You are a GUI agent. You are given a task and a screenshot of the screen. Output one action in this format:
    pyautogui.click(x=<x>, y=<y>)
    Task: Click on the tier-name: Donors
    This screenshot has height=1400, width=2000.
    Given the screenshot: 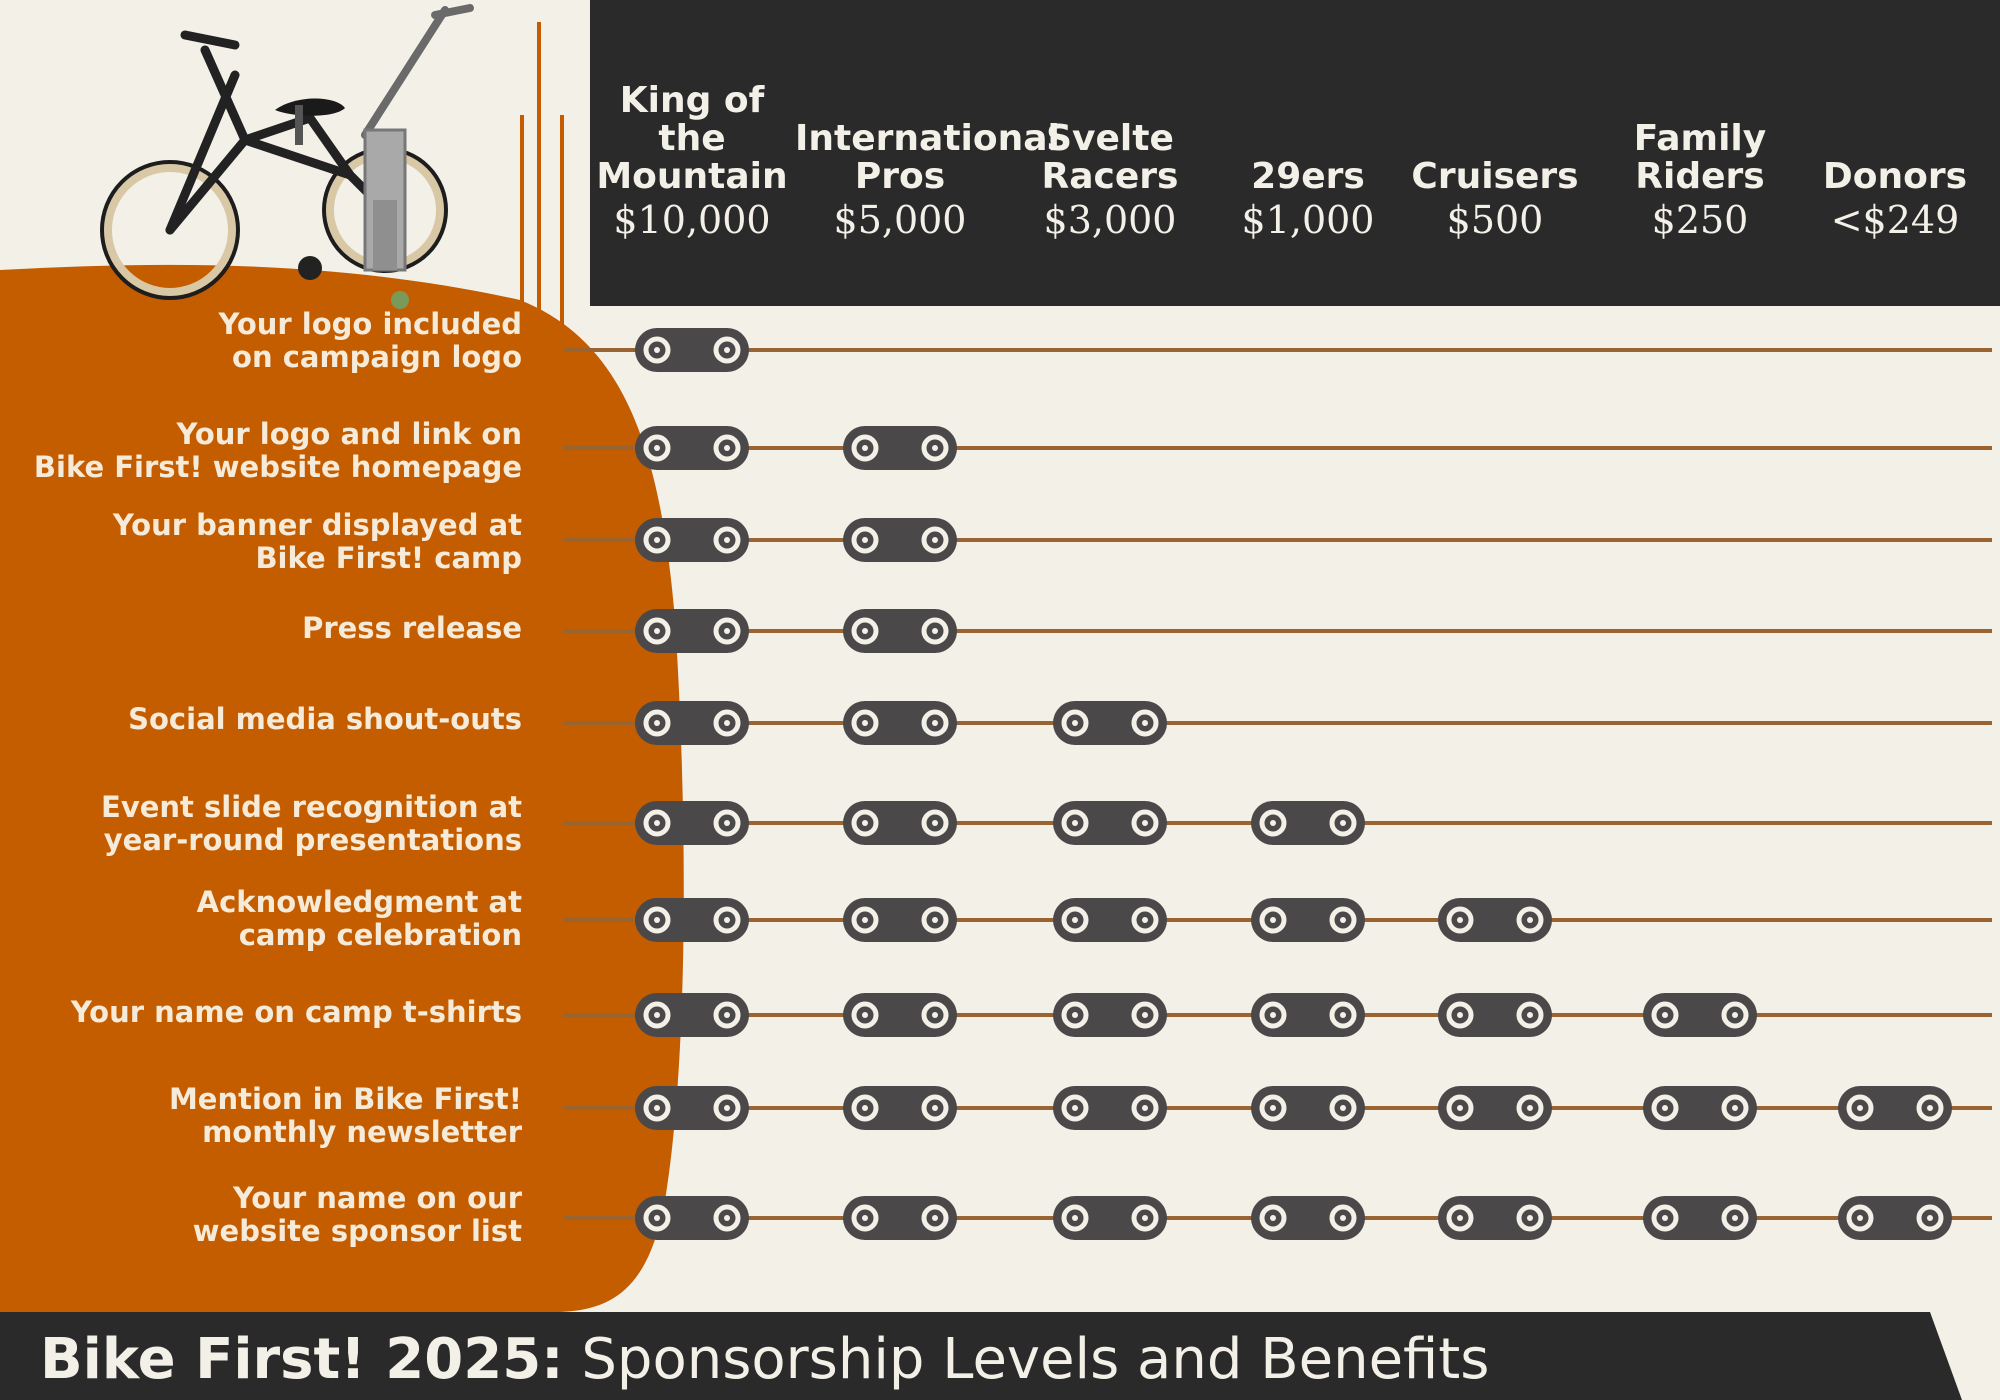 What is the action you would take?
    pyautogui.click(x=1895, y=177)
    